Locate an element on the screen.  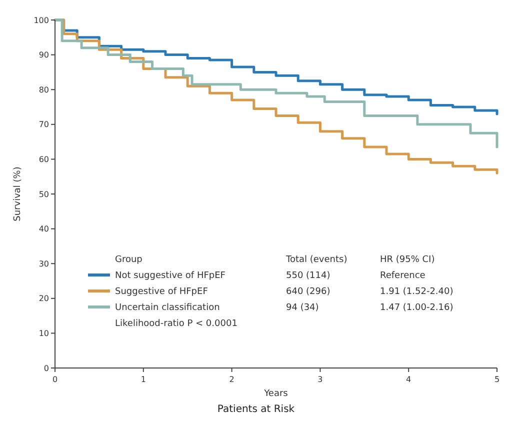
x-tick-label: 2 is located at coordinates (231, 379).